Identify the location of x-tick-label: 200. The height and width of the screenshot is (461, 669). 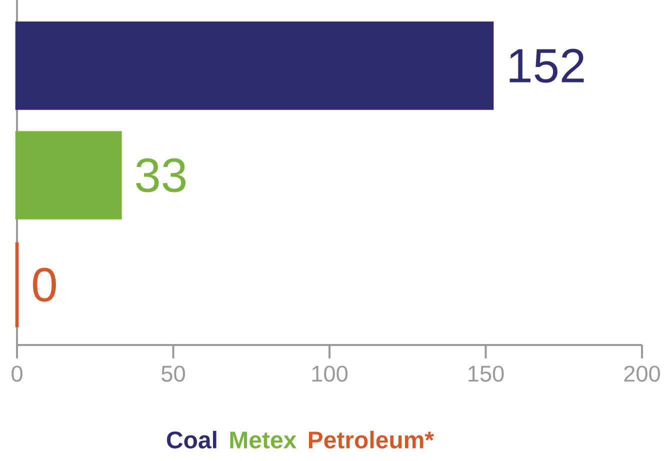
(642, 374).